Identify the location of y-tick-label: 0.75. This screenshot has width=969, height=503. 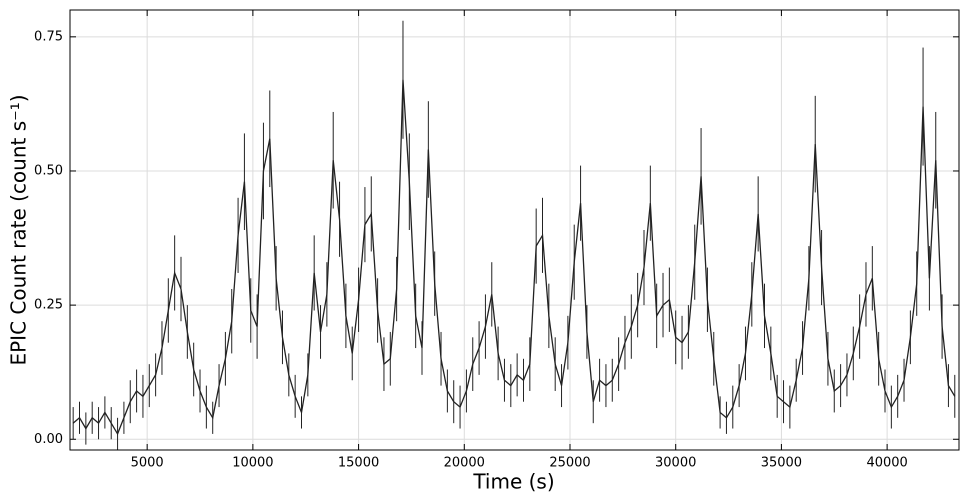
(48, 36).